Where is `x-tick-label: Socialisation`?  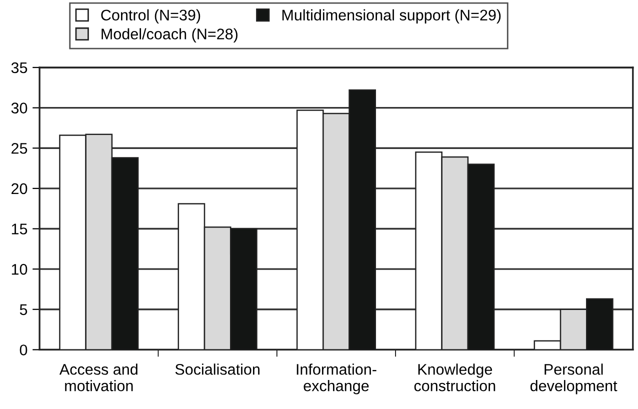
x-tick-label: Socialisation is located at coordinates (217, 369).